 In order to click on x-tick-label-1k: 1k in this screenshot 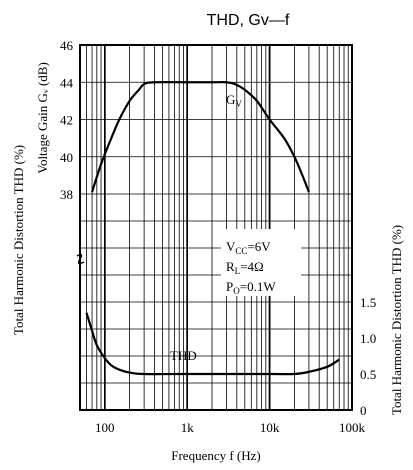, I will do `click(188, 427)`.